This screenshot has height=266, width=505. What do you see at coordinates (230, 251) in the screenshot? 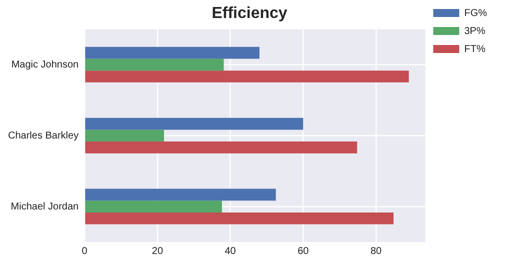
I see `x-tick-label: 40` at bounding box center [230, 251].